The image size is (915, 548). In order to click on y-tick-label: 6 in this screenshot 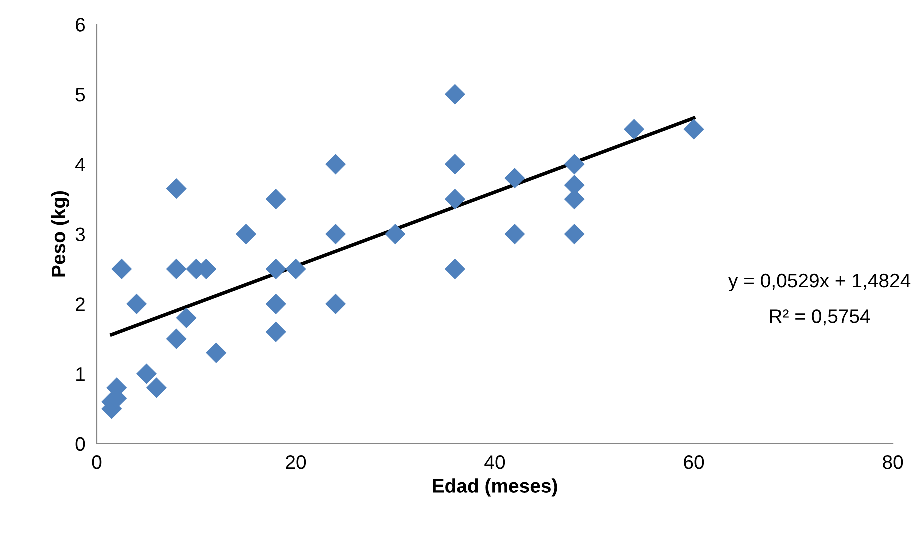, I will do `click(81, 25)`.